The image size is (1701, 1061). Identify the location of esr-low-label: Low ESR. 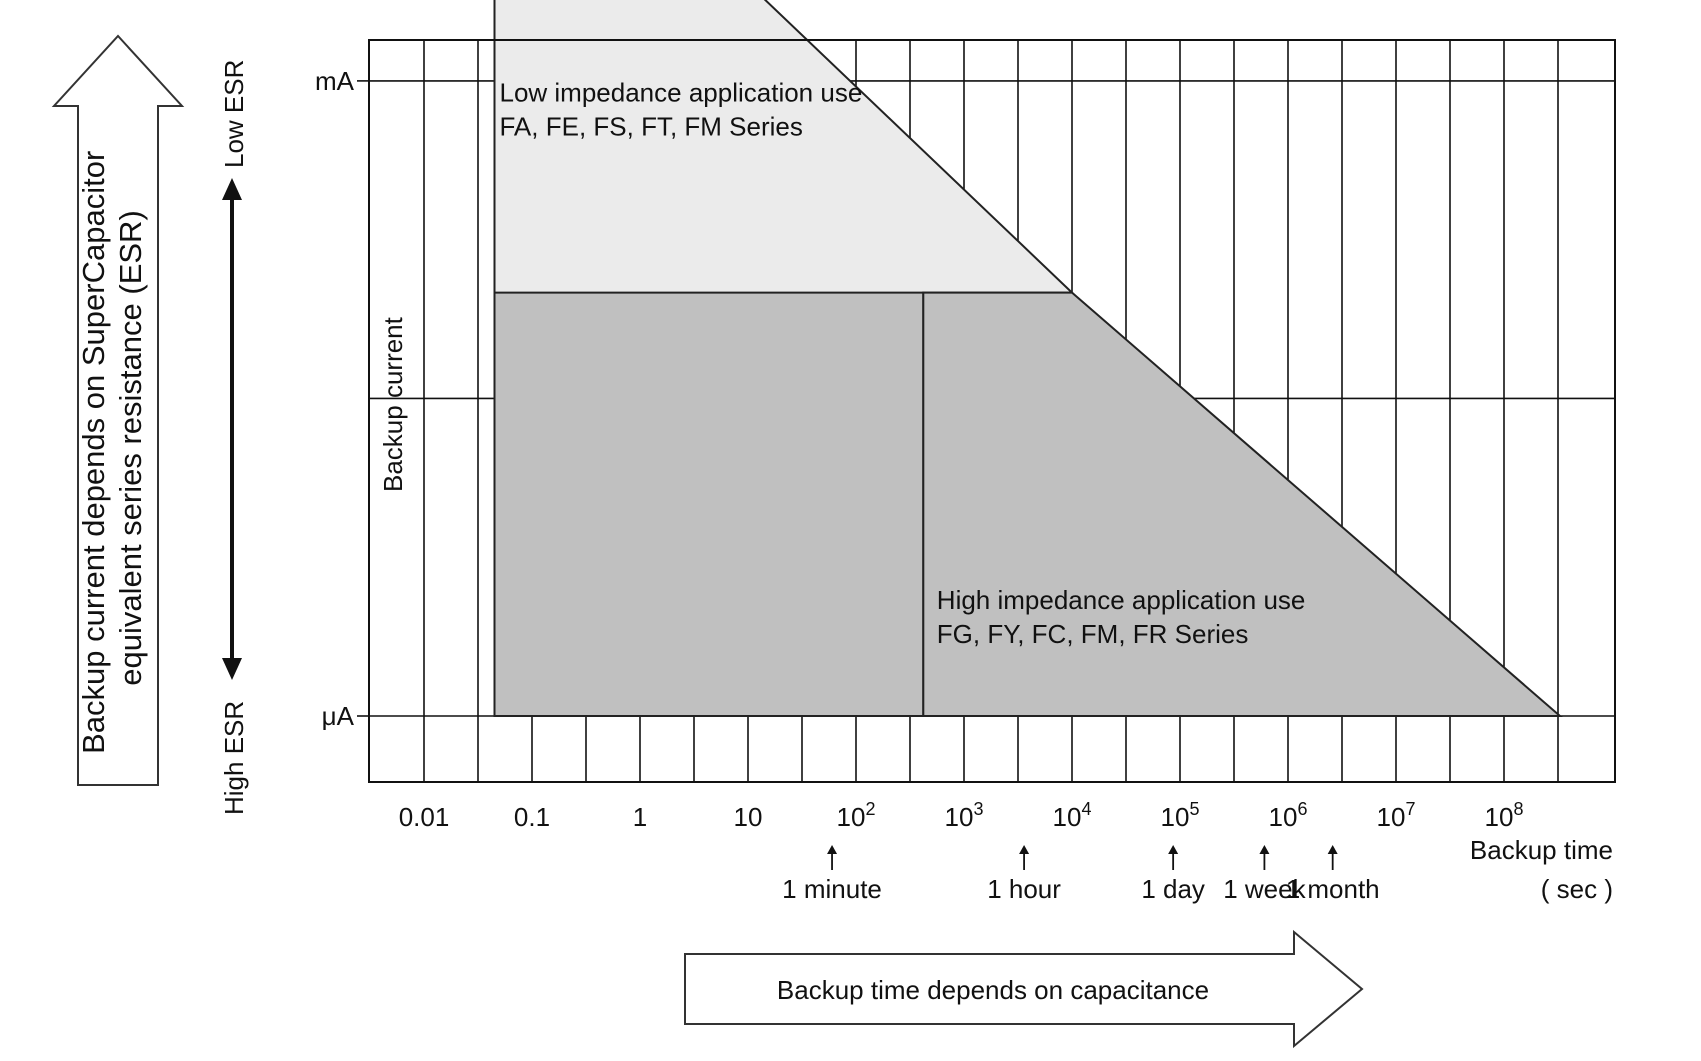
(234, 114).